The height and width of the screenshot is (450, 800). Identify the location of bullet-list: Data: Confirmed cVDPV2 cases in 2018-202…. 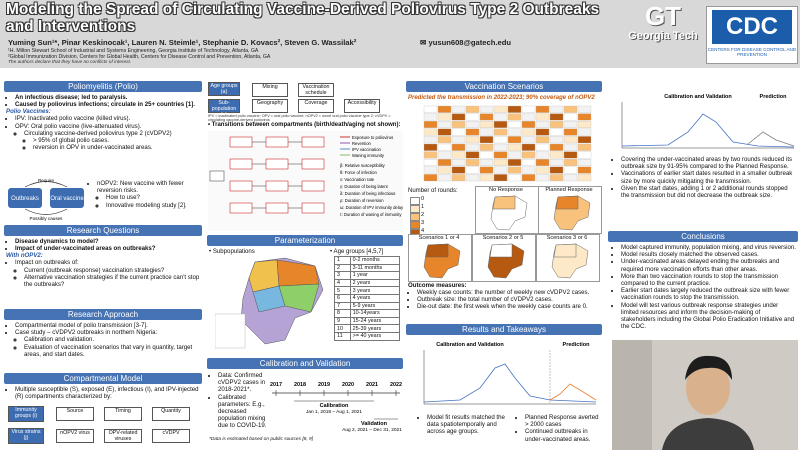
(238, 401).